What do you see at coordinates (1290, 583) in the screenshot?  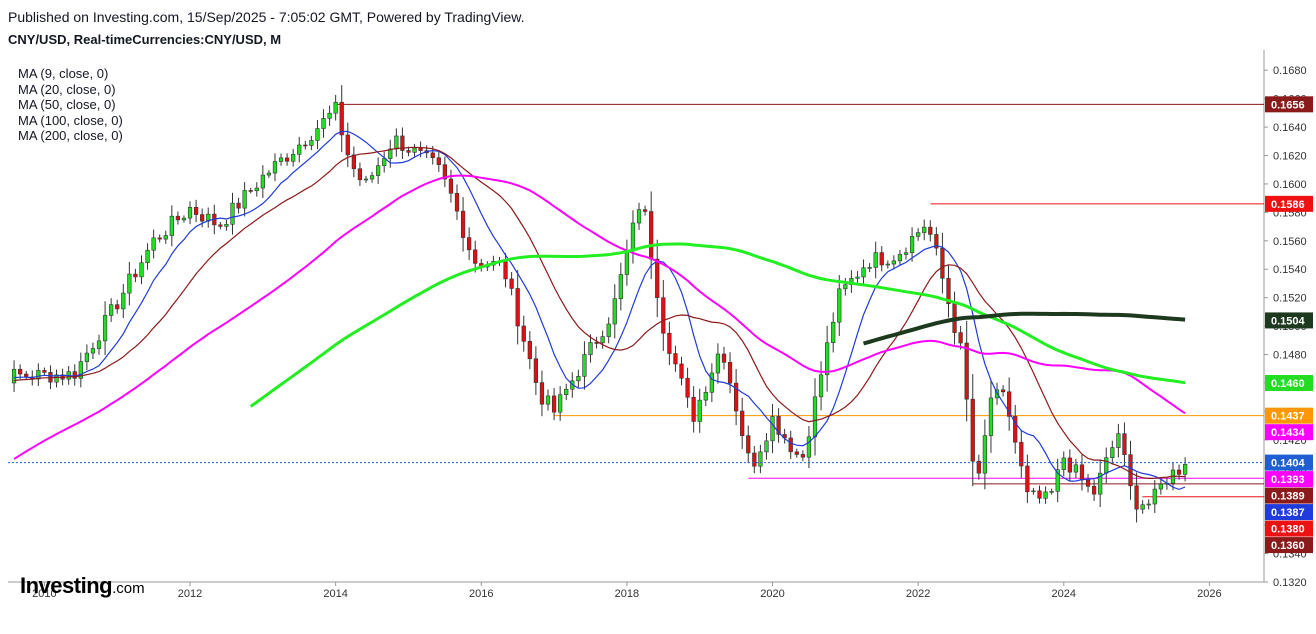 I see `y-tick-label: 0.1320` at bounding box center [1290, 583].